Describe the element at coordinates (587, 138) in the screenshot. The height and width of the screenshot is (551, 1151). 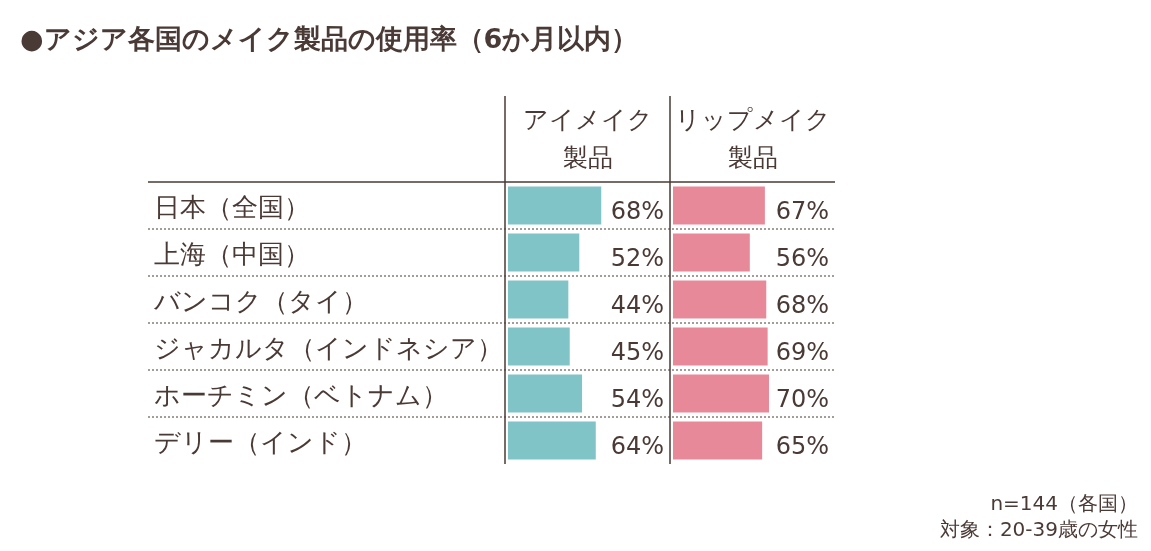
I see `chart-title: アイメイク製品` at that location.